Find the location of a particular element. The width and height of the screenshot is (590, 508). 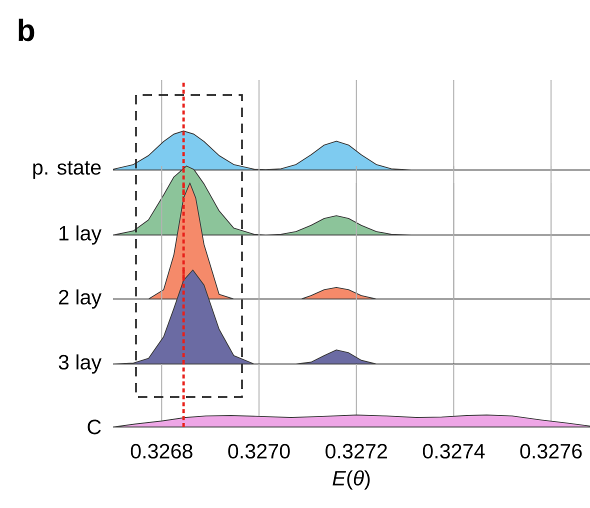

x-axis-title: E(θ) is located at coordinates (351, 480).